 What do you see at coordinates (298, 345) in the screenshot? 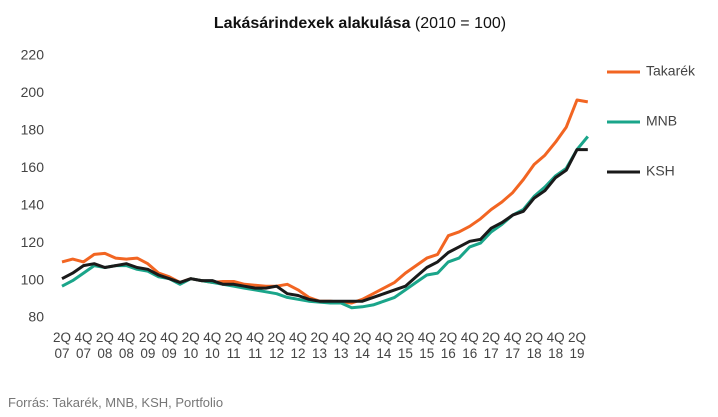
I see `x-tick-label: 4Q 12` at bounding box center [298, 345].